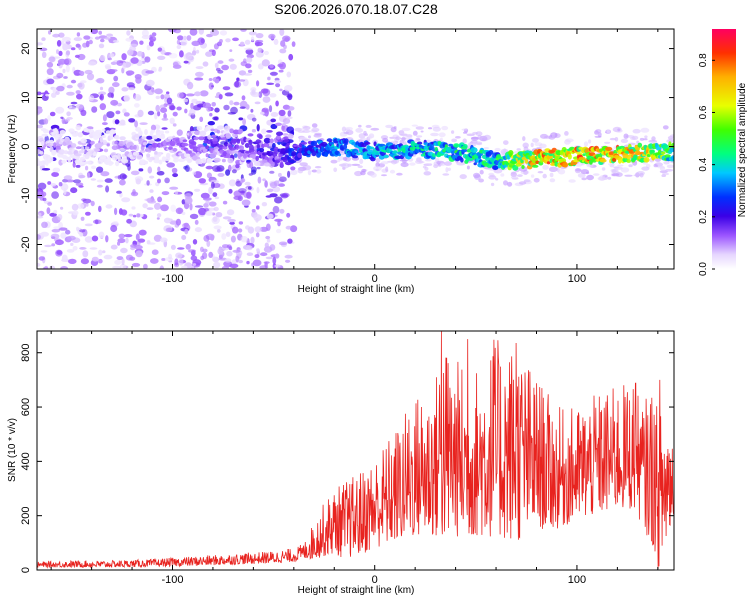 This screenshot has width=750, height=605. What do you see at coordinates (375, 279) in the screenshot?
I see `x-tick-label: 0` at bounding box center [375, 279].